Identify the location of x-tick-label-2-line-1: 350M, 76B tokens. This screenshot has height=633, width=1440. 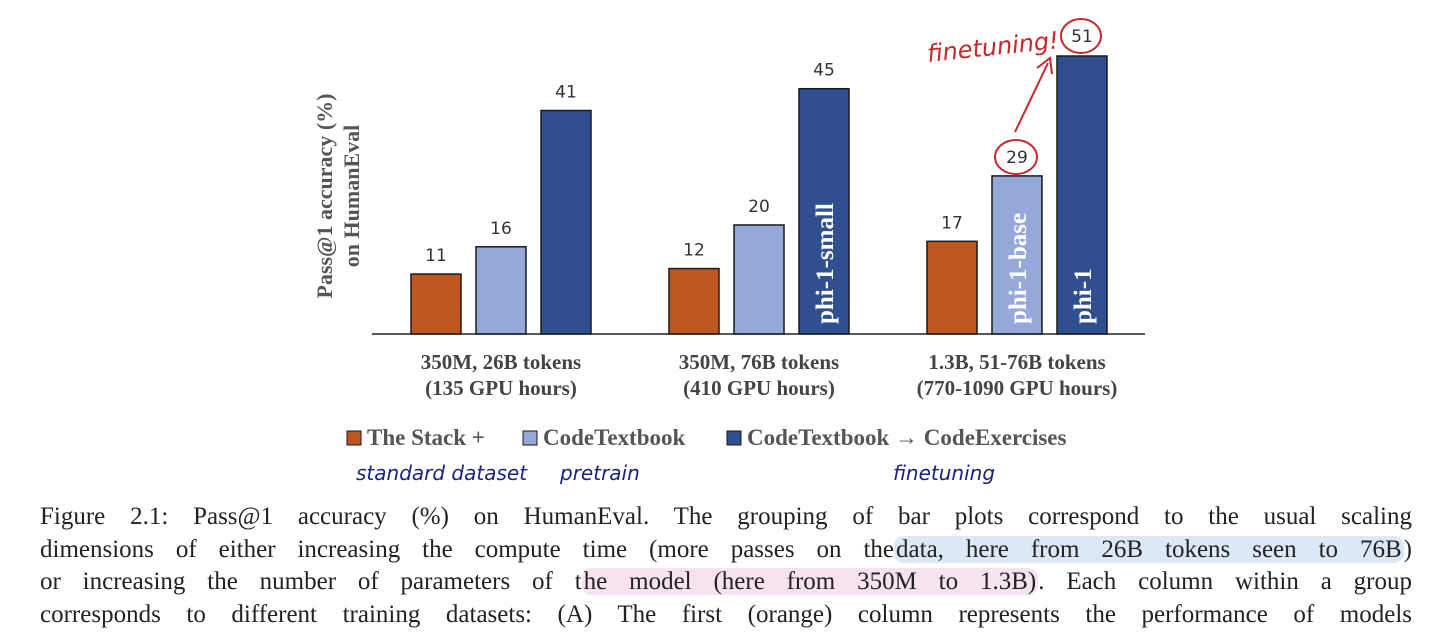
(759, 362).